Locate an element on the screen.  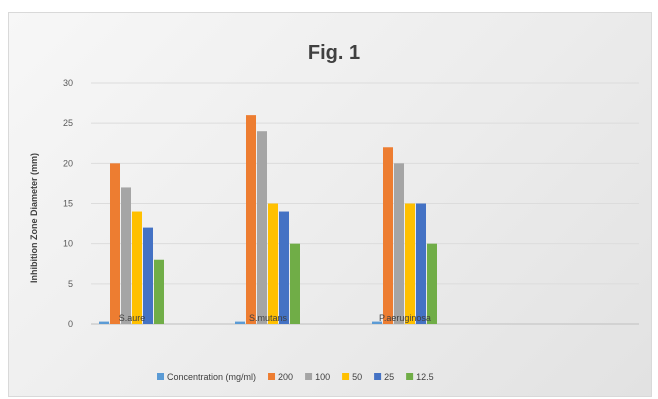
y-tick-label: 15 is located at coordinates (68, 204).